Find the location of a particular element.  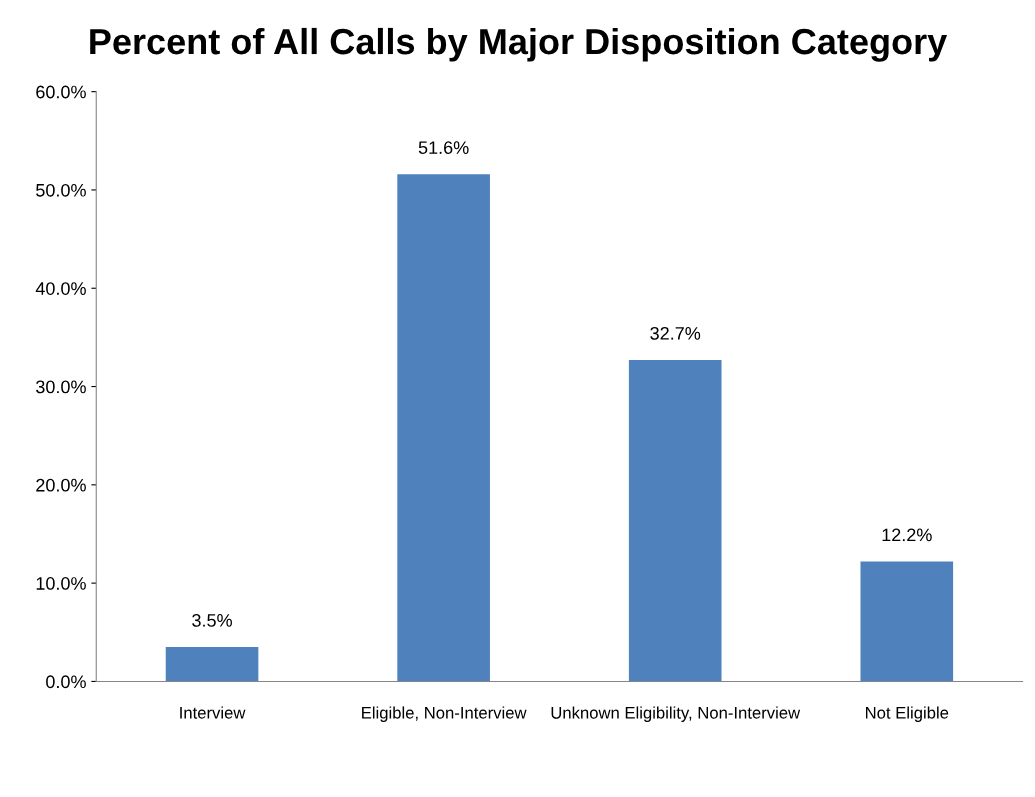

y-tick-label: 20.0% is located at coordinates (61, 485).